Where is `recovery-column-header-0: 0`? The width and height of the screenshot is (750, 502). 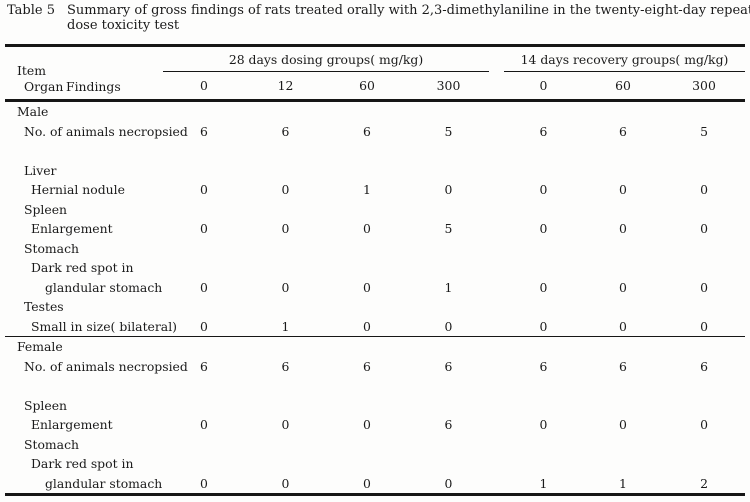 recovery-column-header-0: 0 is located at coordinates (543, 86).